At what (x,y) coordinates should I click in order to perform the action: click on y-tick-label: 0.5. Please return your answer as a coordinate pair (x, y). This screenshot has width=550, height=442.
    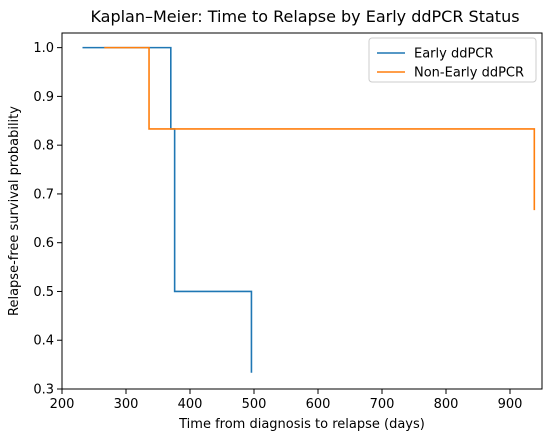
    Looking at the image, I should click on (43, 292).